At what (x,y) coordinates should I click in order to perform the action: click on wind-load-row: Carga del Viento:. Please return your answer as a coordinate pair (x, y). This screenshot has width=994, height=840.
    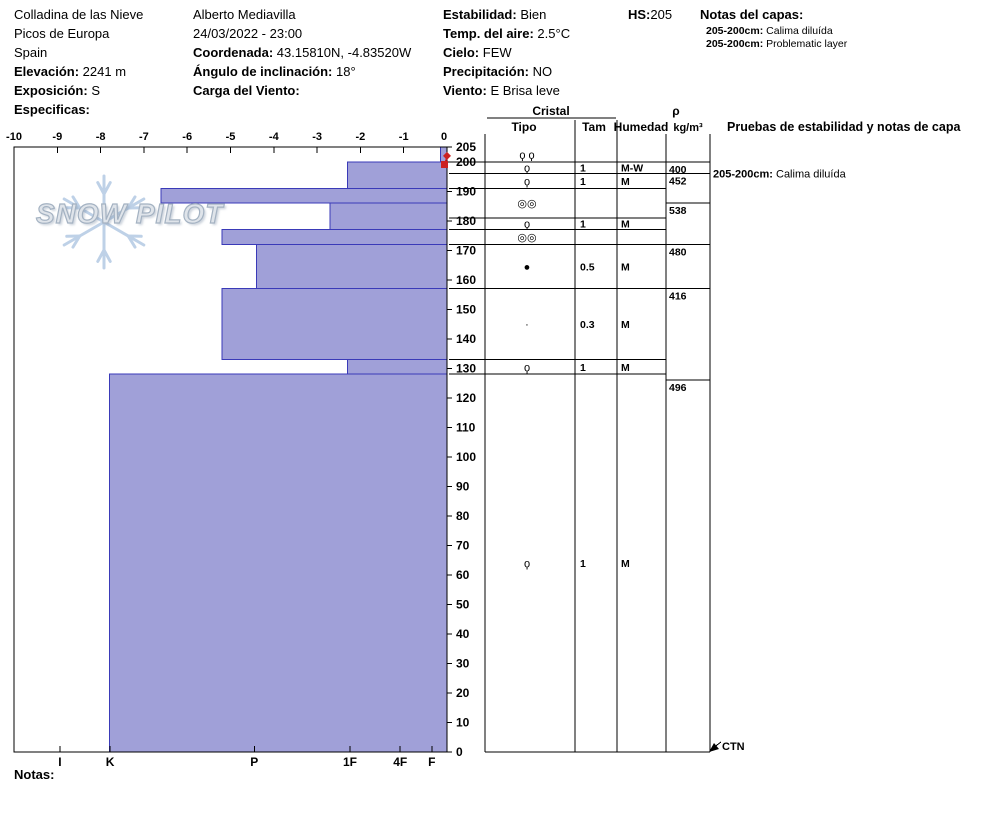
    Looking at the image, I should click on (302, 90).